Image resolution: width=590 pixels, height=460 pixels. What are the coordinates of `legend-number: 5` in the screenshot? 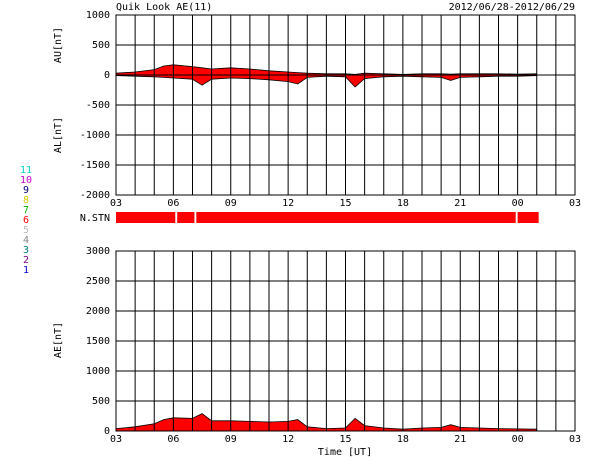 It's located at (26, 230).